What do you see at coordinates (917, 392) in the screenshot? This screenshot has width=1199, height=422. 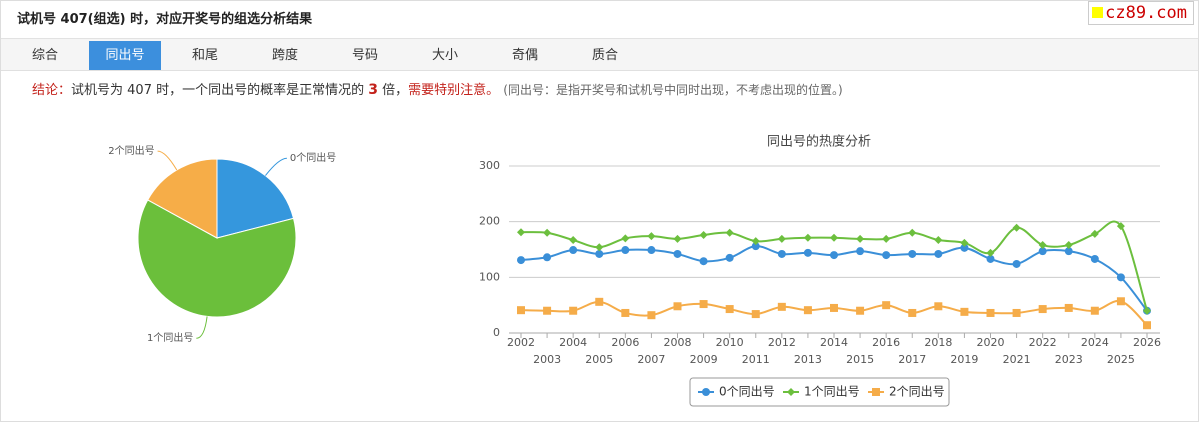 I see `legend-label: 2个同出号` at bounding box center [917, 392].